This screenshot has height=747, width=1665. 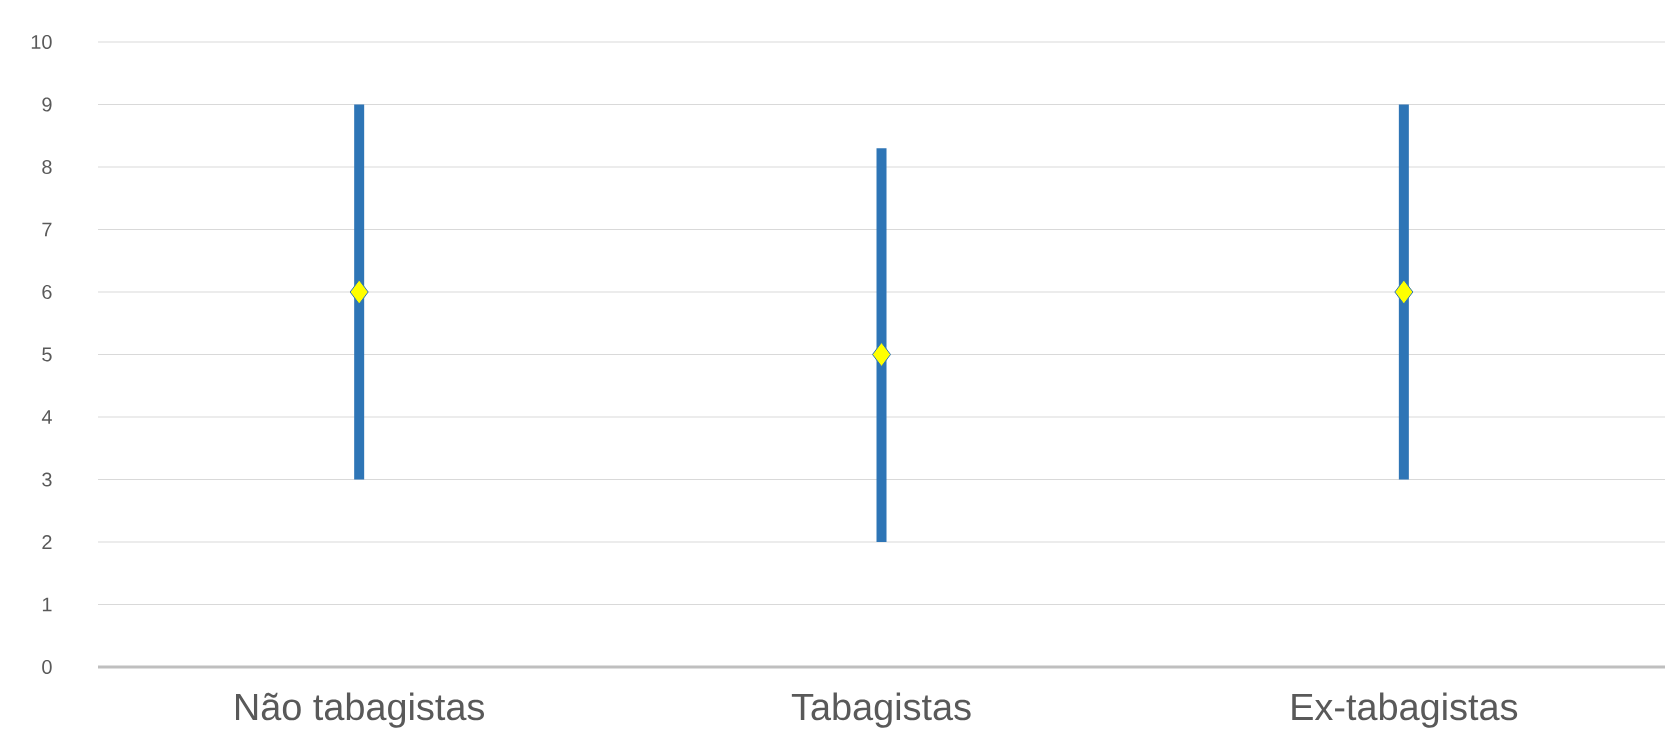 What do you see at coordinates (47, 104) in the screenshot?
I see `y-tick-label: 9` at bounding box center [47, 104].